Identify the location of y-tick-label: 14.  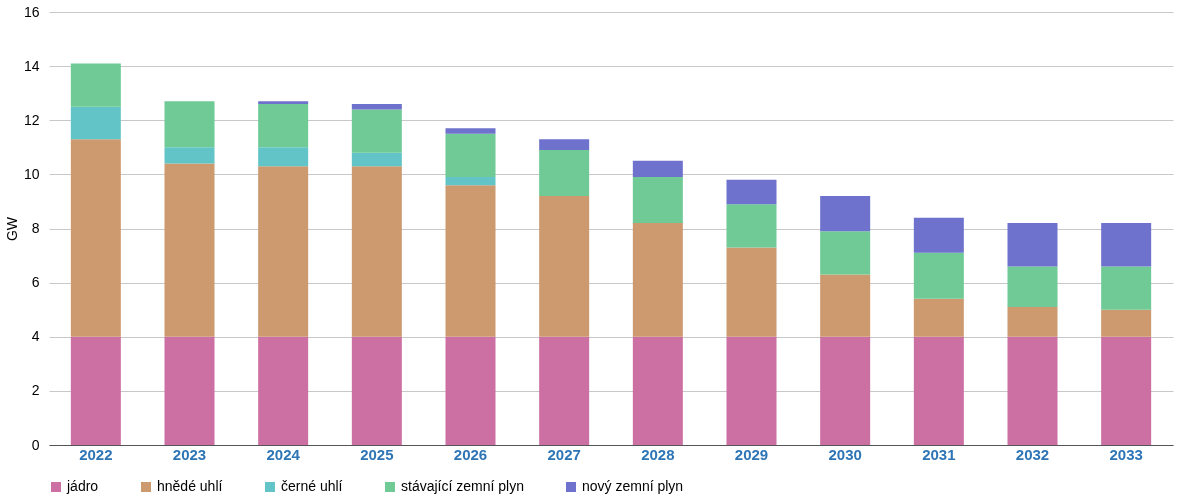
(31, 65).